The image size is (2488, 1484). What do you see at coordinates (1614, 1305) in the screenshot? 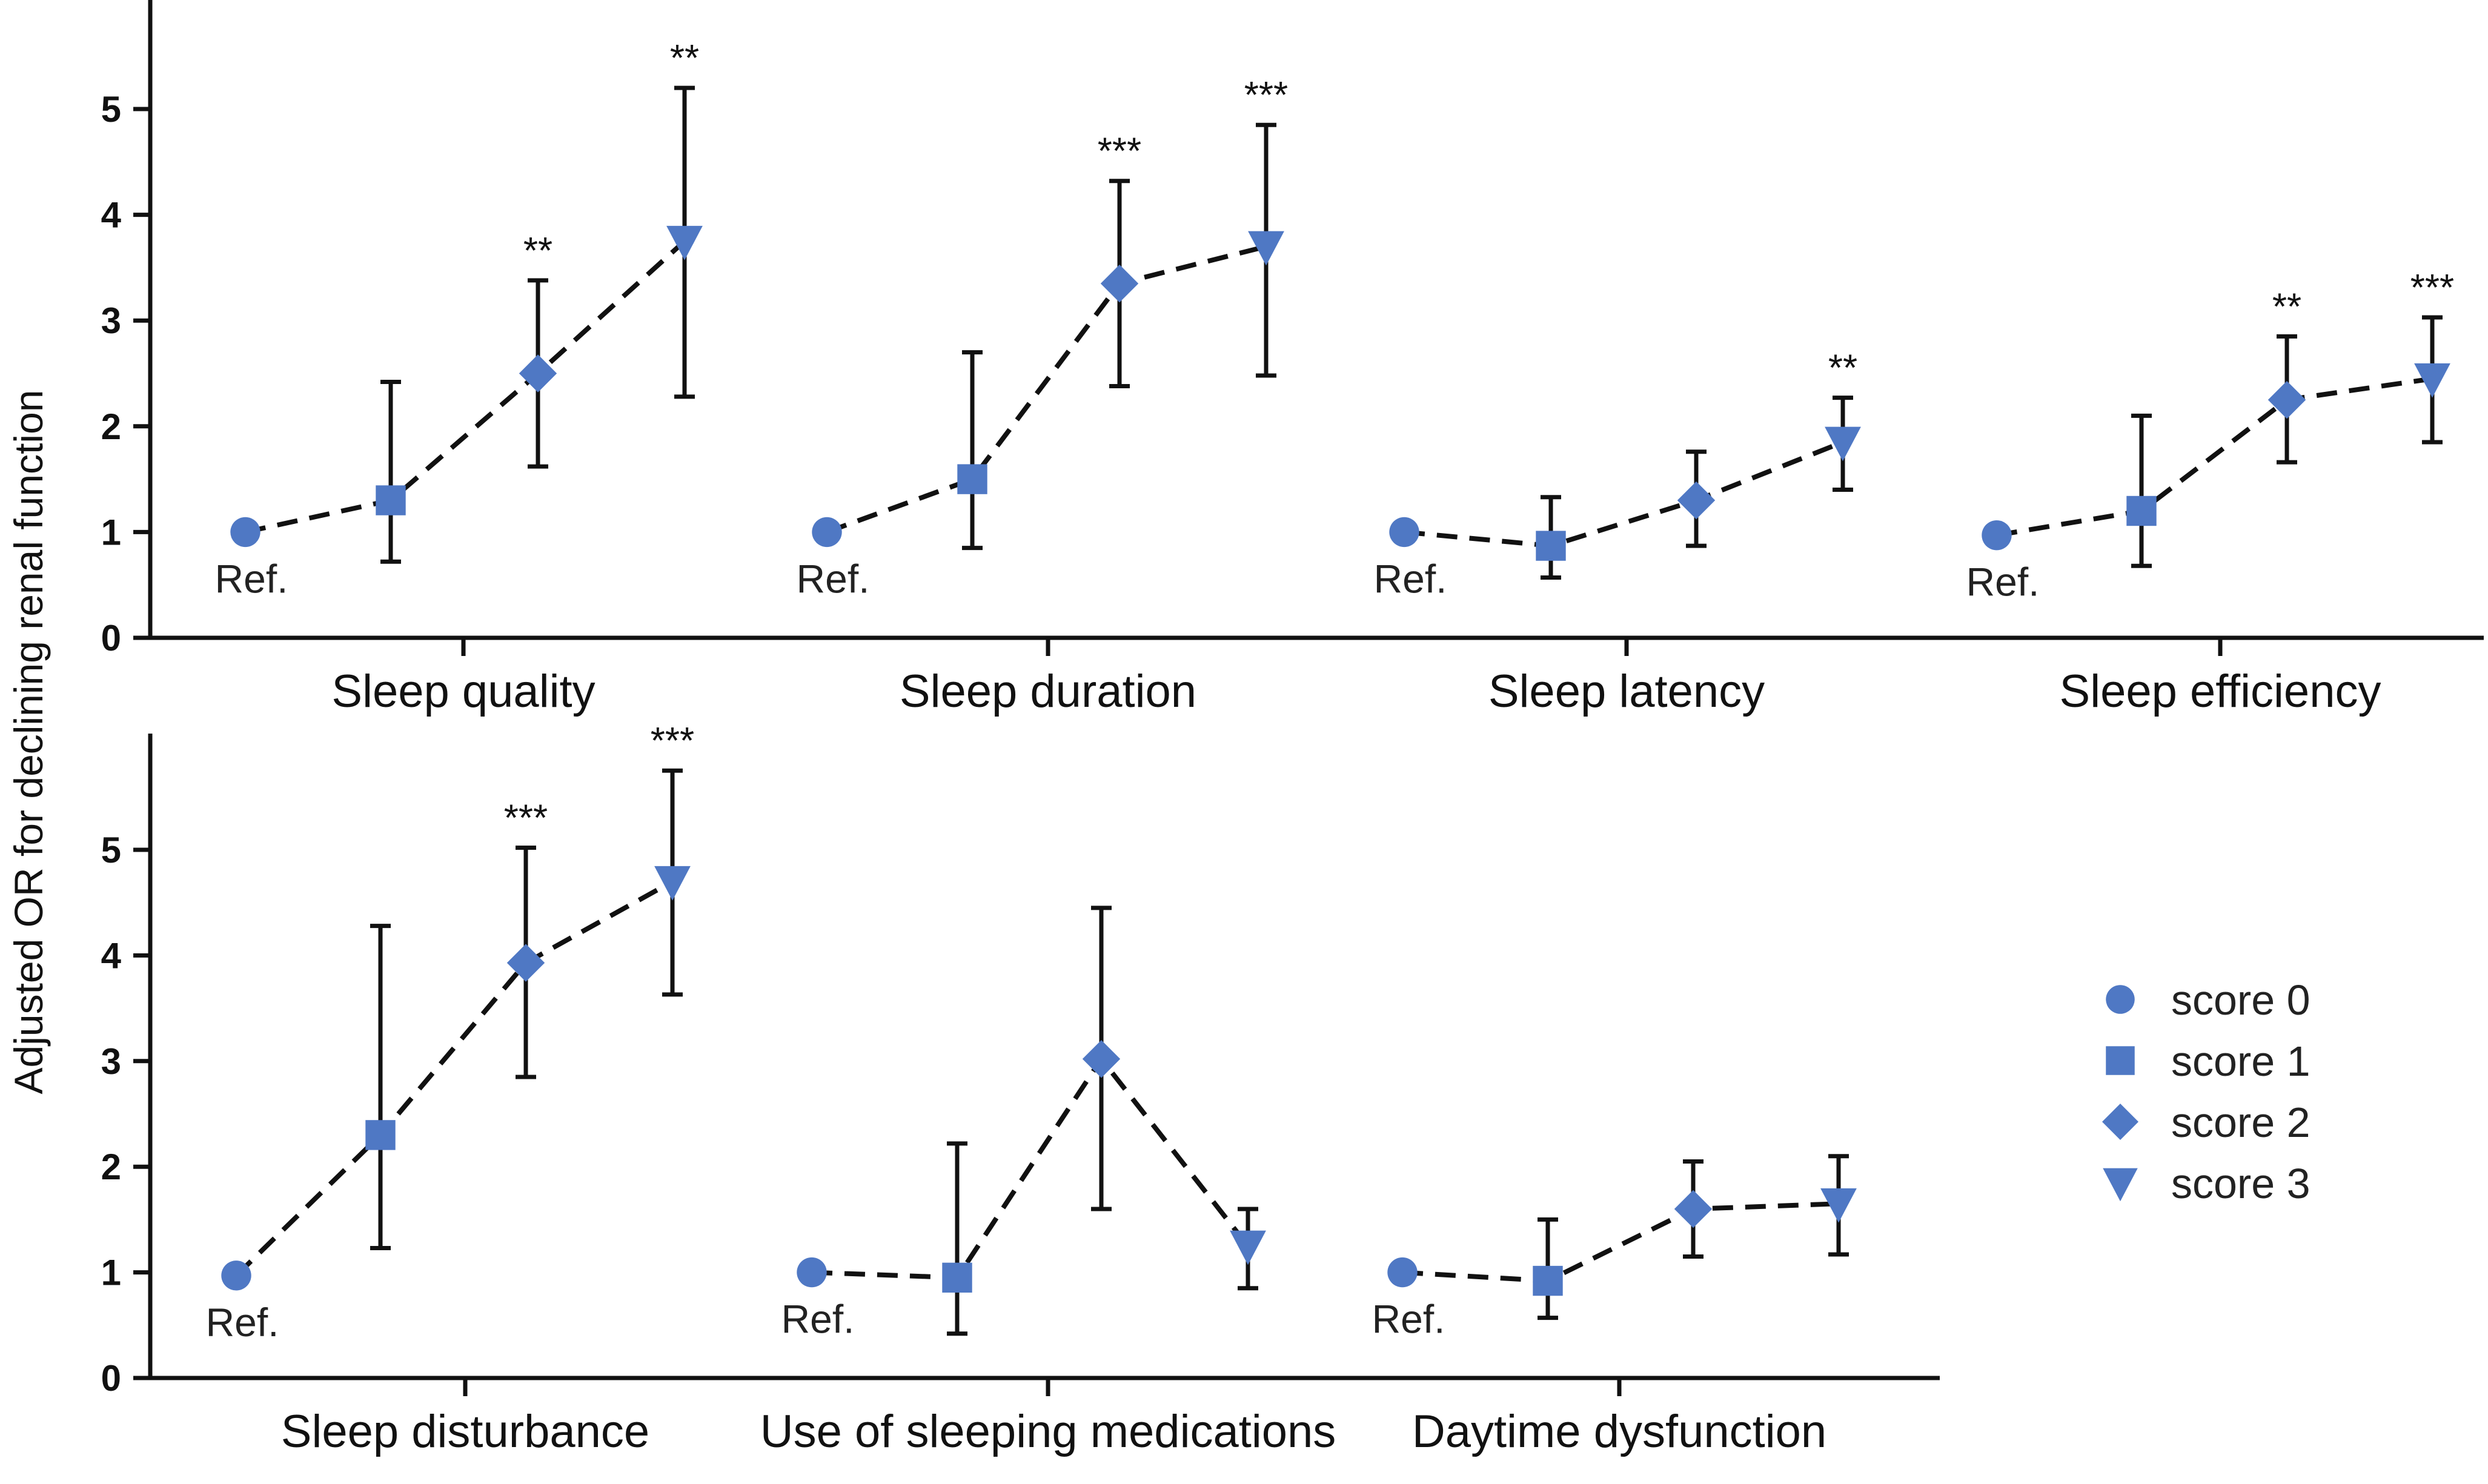
I see `group-daytime-dysfunction: Daytime dysfunction Ref.` at bounding box center [1614, 1305].